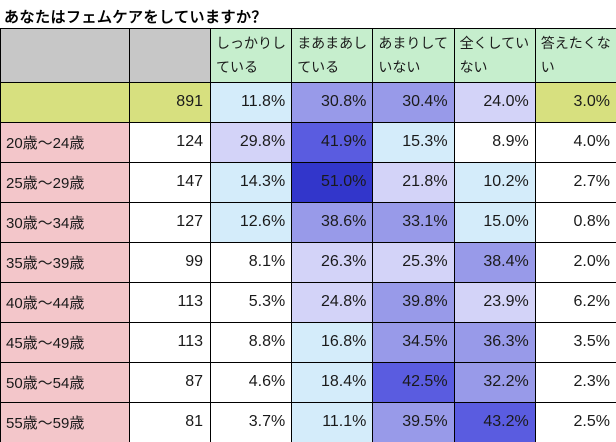 The image size is (616, 442). I want to click on age-group-row: 25歳〜29歳 147 14.3% 51.0% 21.8% 10.2% 2.7%, so click(308, 182).